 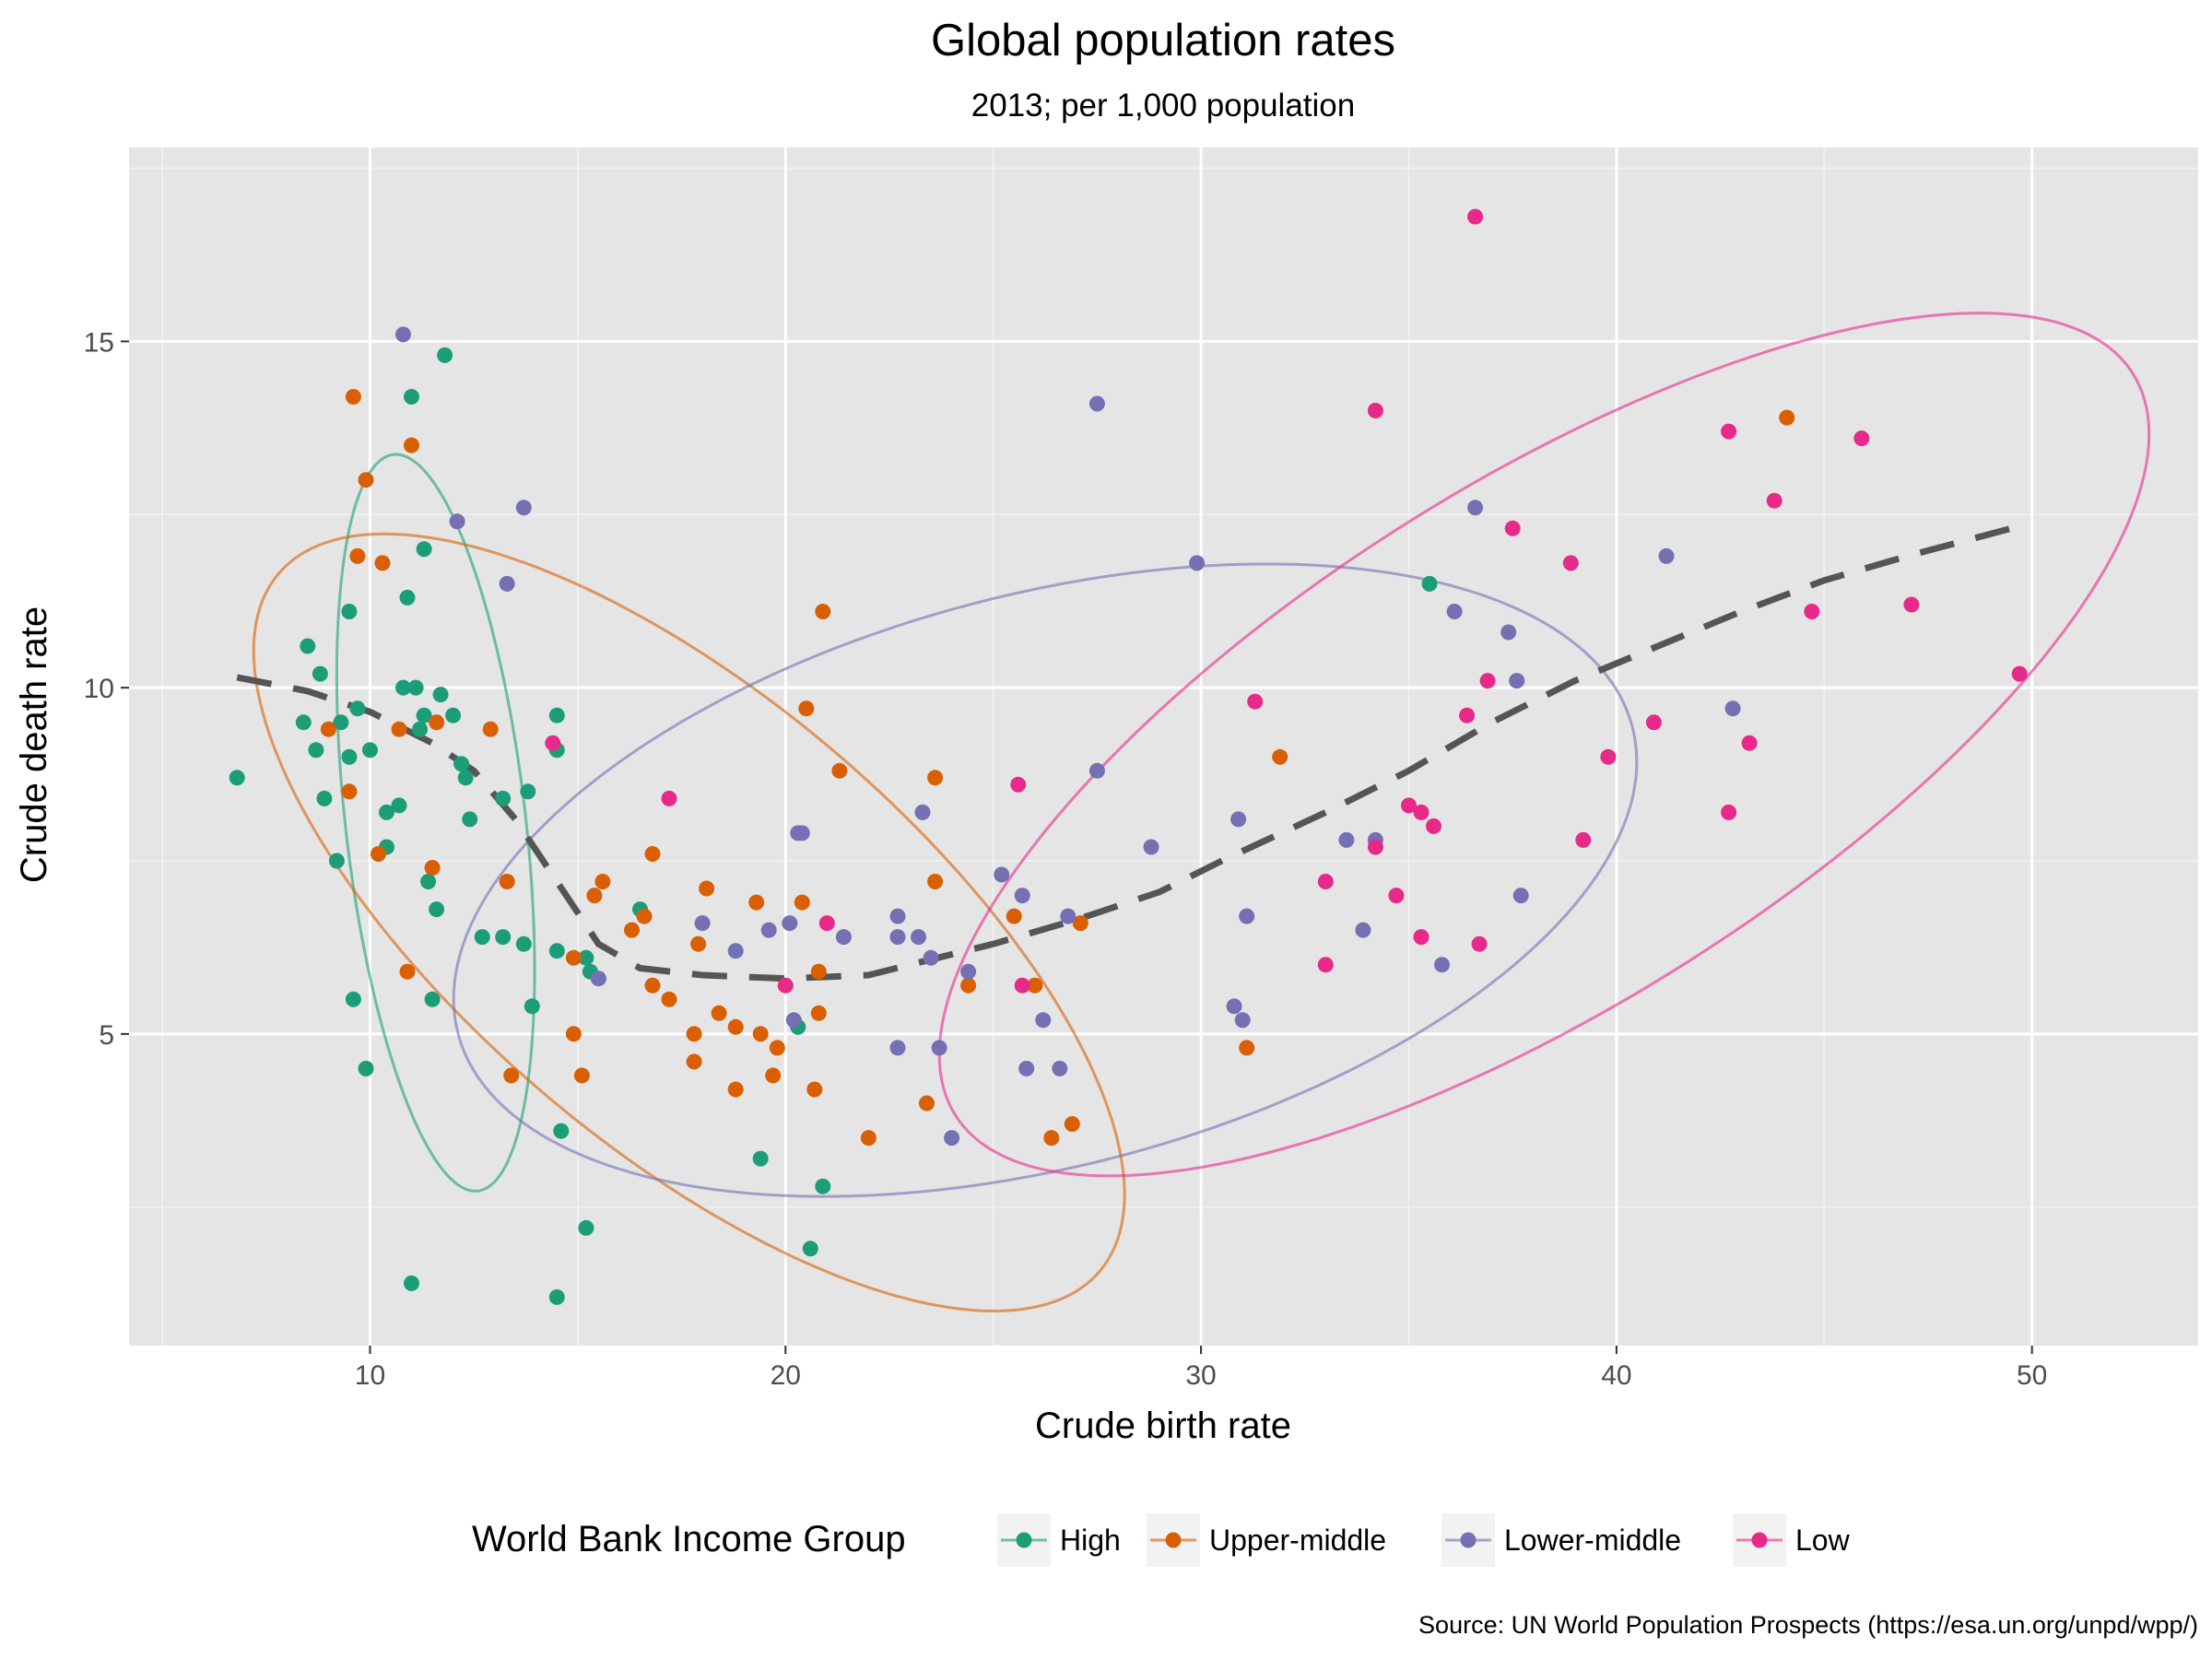 I want to click on y-tick-label: 15, so click(x=99, y=342).